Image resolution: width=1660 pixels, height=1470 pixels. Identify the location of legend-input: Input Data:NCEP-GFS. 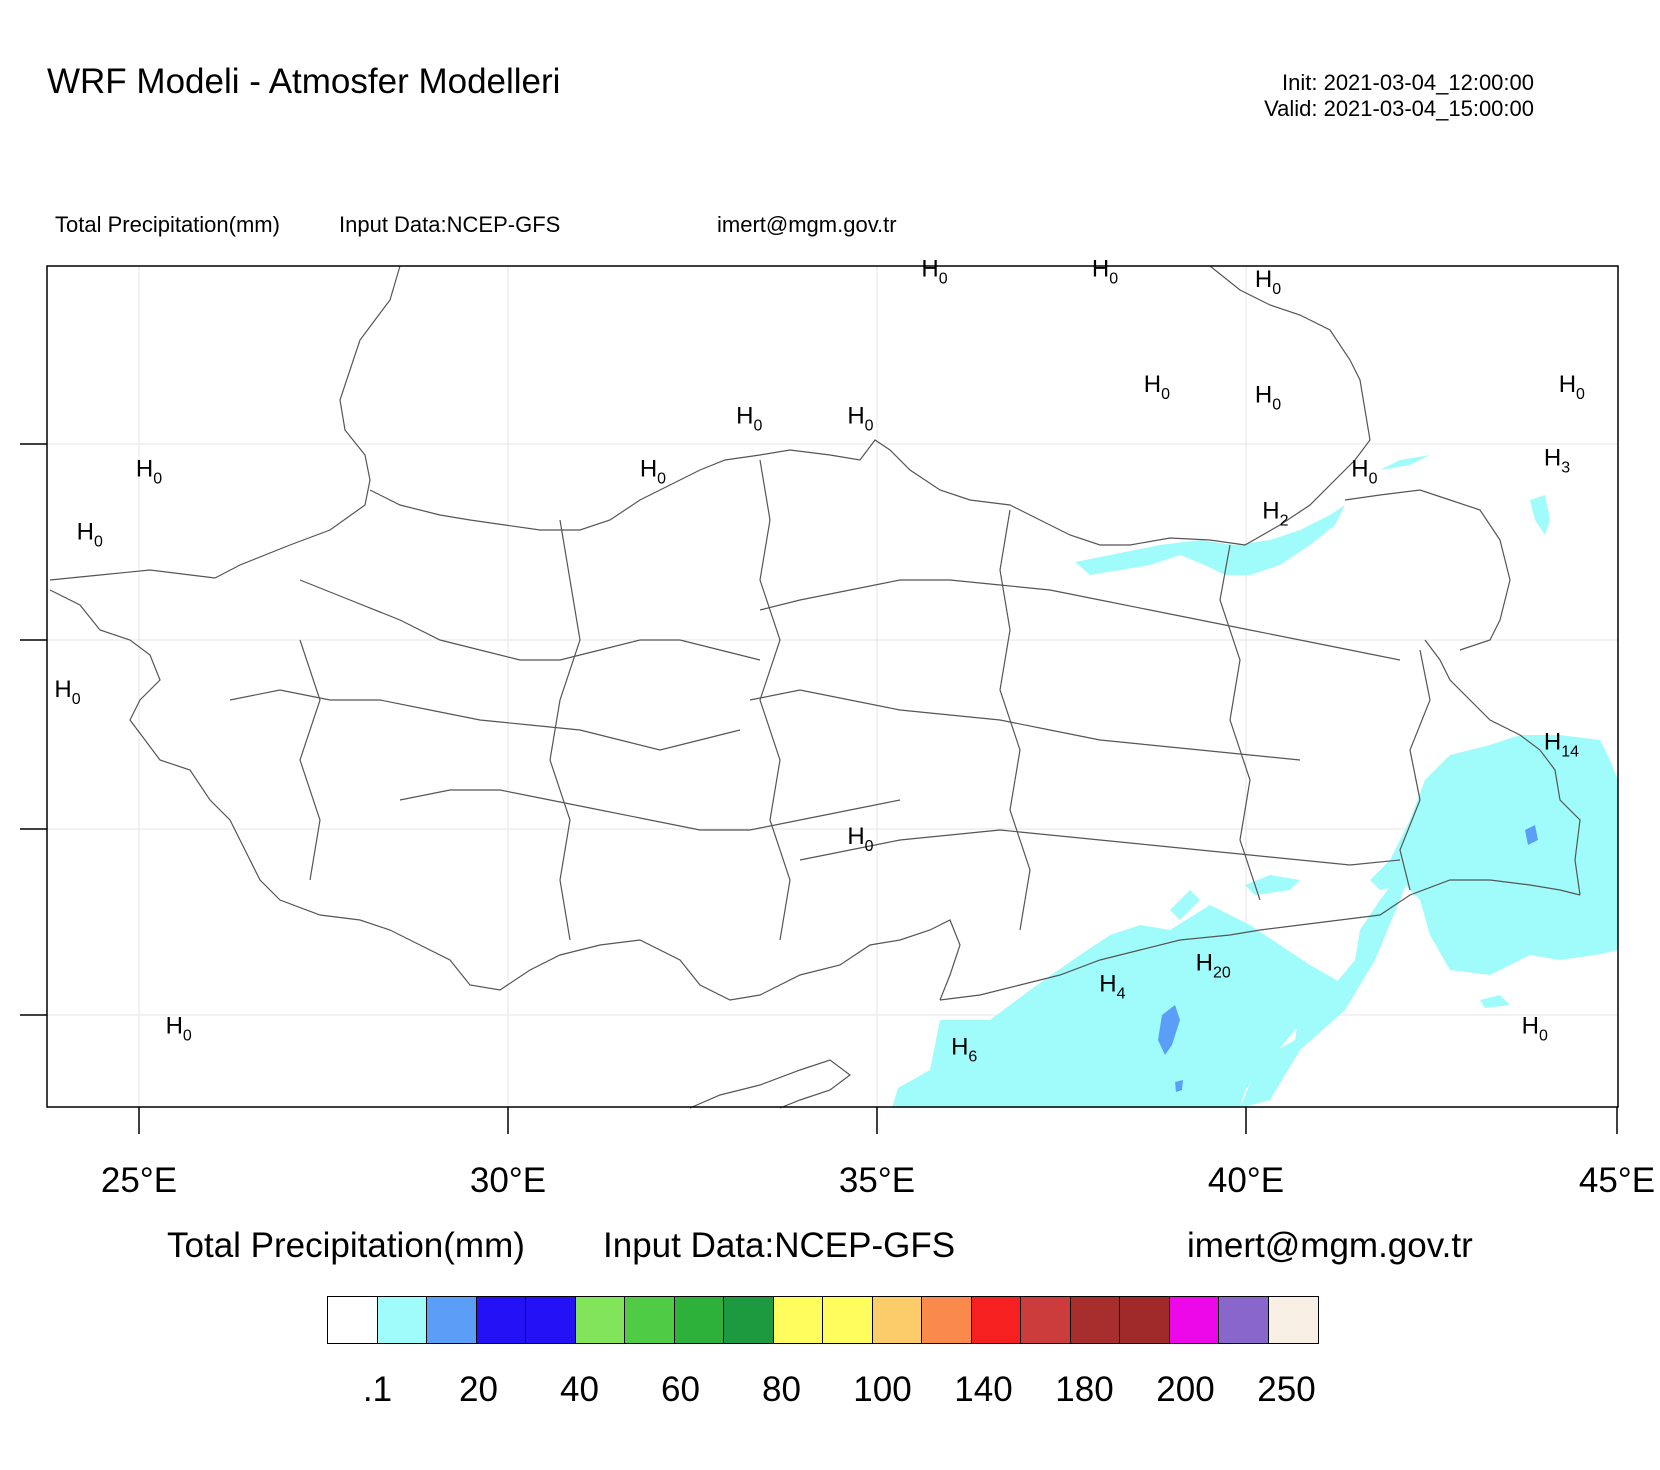
(779, 1245).